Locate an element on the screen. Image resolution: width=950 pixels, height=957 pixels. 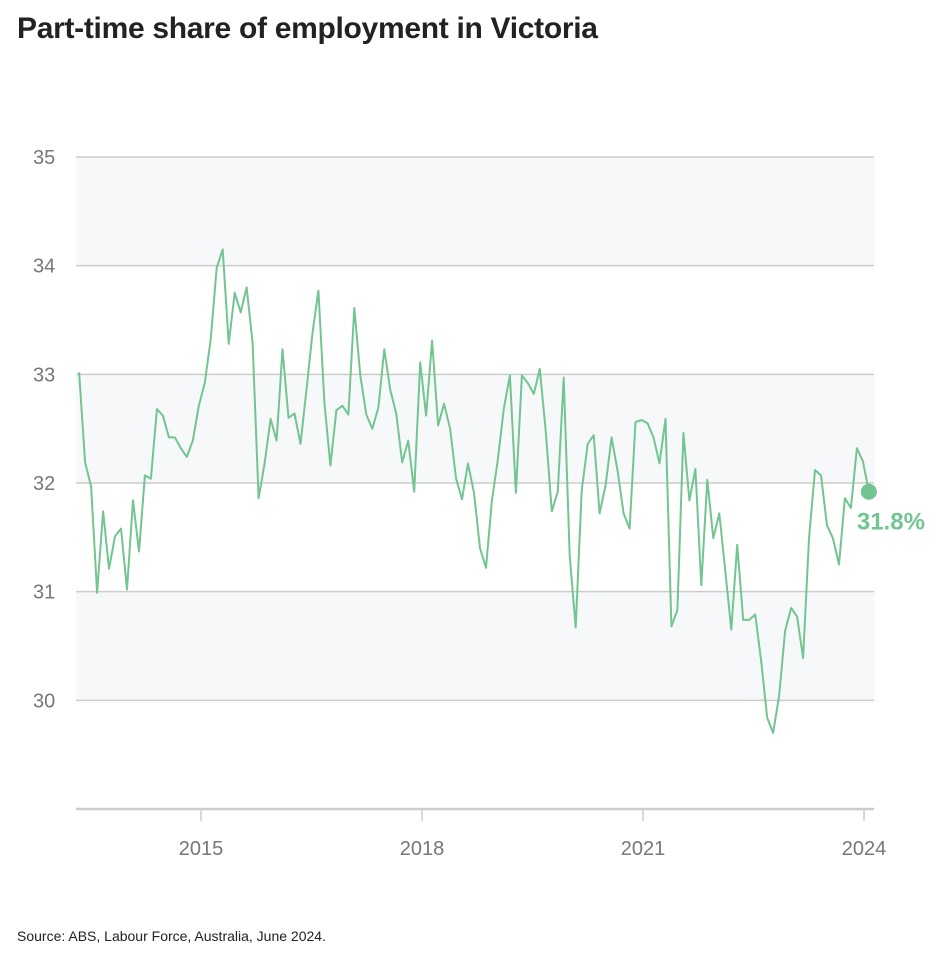
y-tick-label: 30 is located at coordinates (44, 701).